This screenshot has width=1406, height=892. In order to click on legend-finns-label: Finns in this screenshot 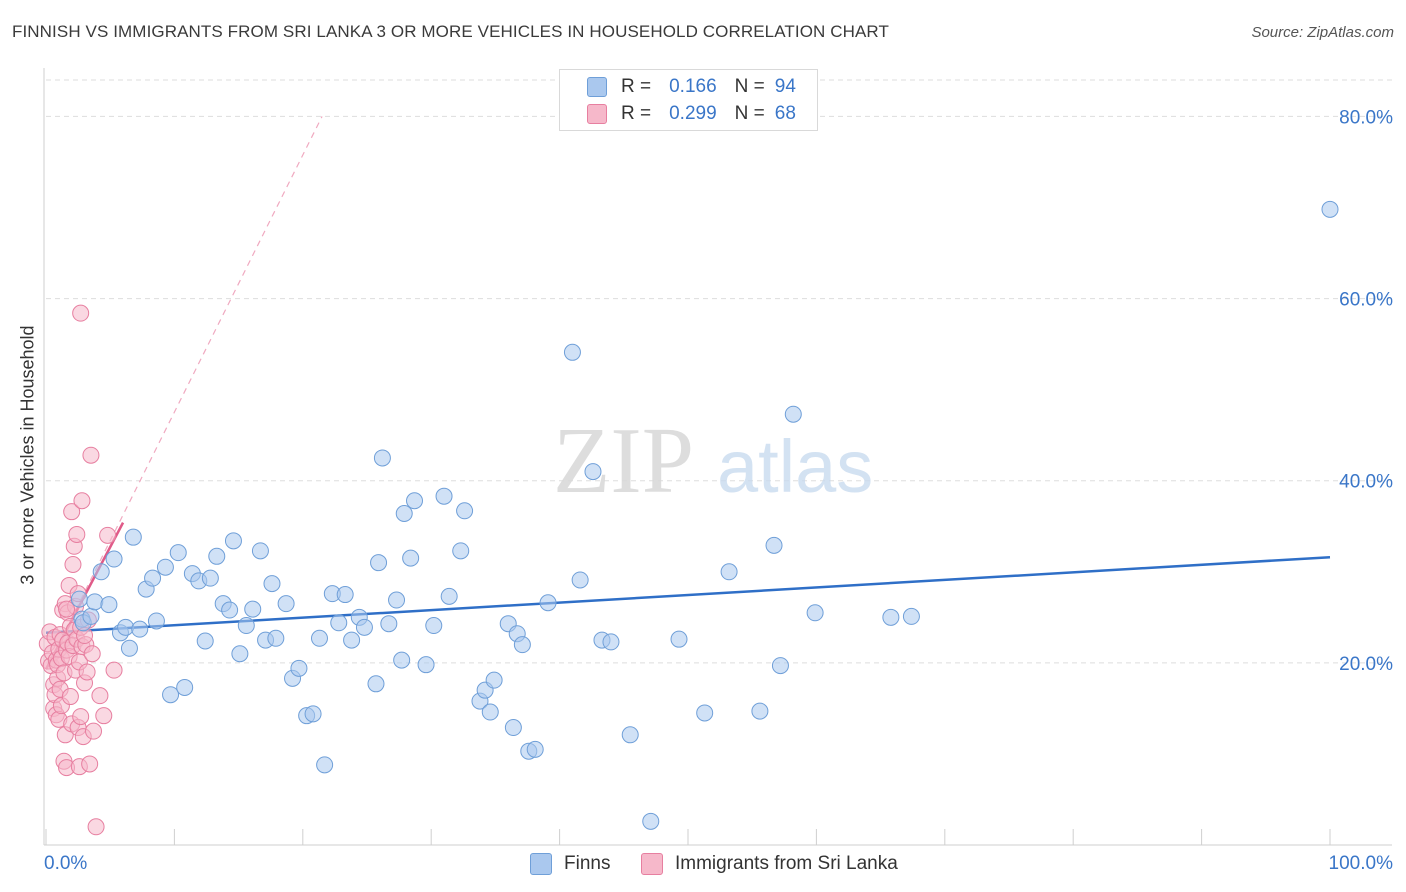, I will do `click(587, 863)`.